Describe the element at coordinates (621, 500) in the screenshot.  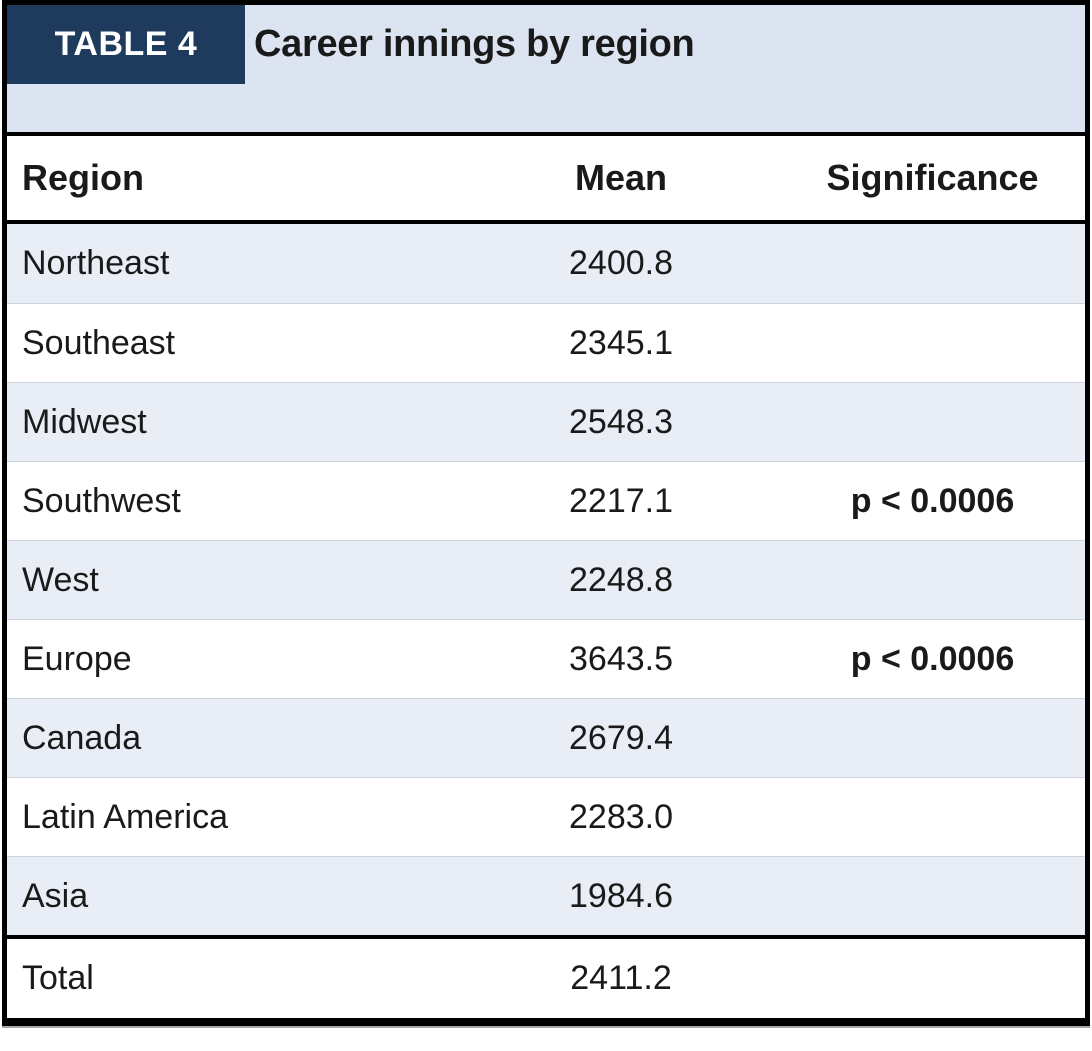
I see `mean-cell: 2217.1` at that location.